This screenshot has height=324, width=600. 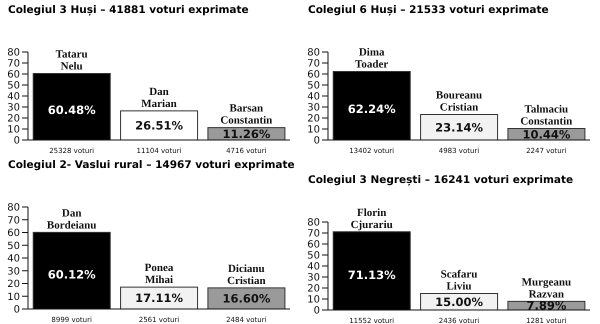 What do you see at coordinates (246, 298) in the screenshot?
I see `data-label: 16.60%` at bounding box center [246, 298].